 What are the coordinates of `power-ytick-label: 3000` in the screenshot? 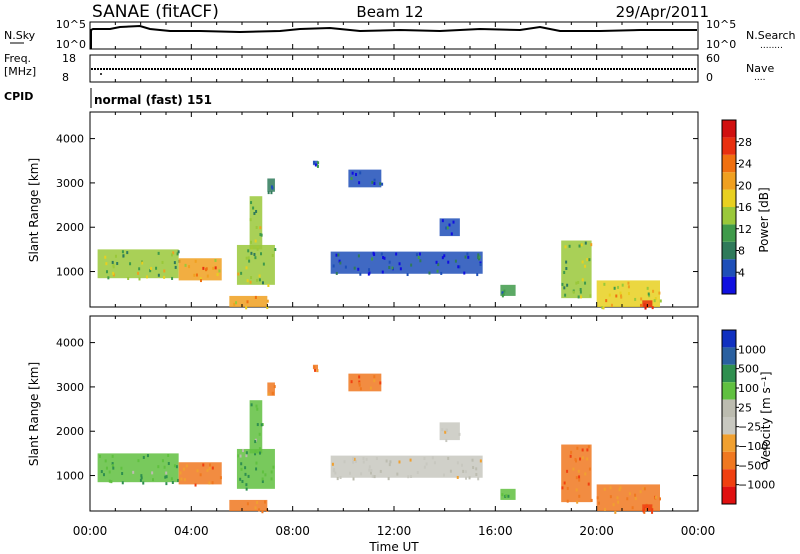 It's located at (70, 183).